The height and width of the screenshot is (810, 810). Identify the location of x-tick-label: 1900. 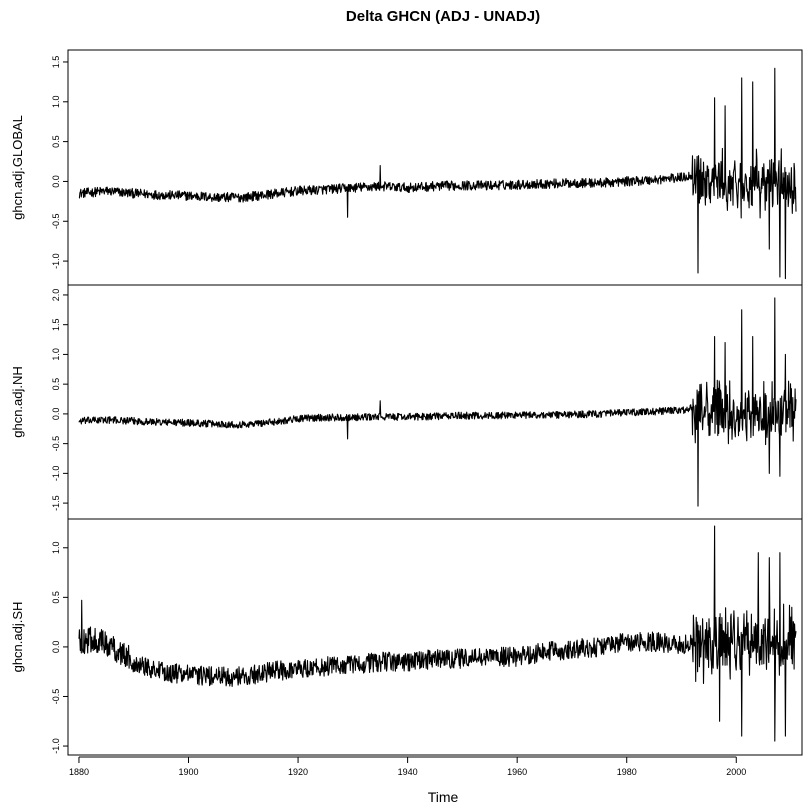
(188, 772).